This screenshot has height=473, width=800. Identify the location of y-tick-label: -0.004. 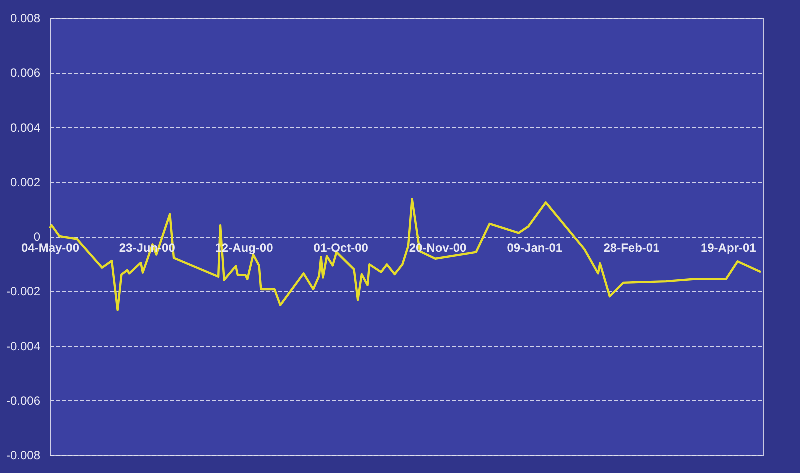
(23, 346).